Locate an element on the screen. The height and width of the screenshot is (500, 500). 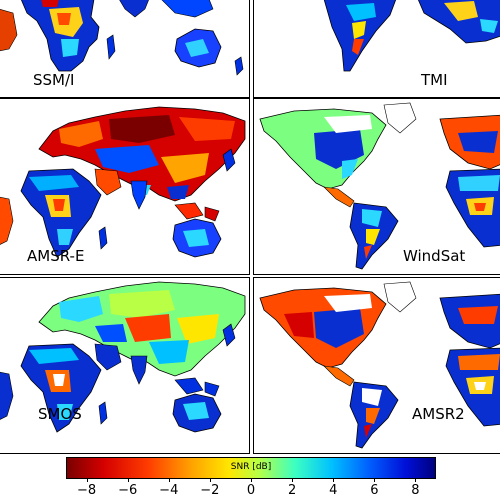
colorbar-tick-label: 0 is located at coordinates (251, 490).